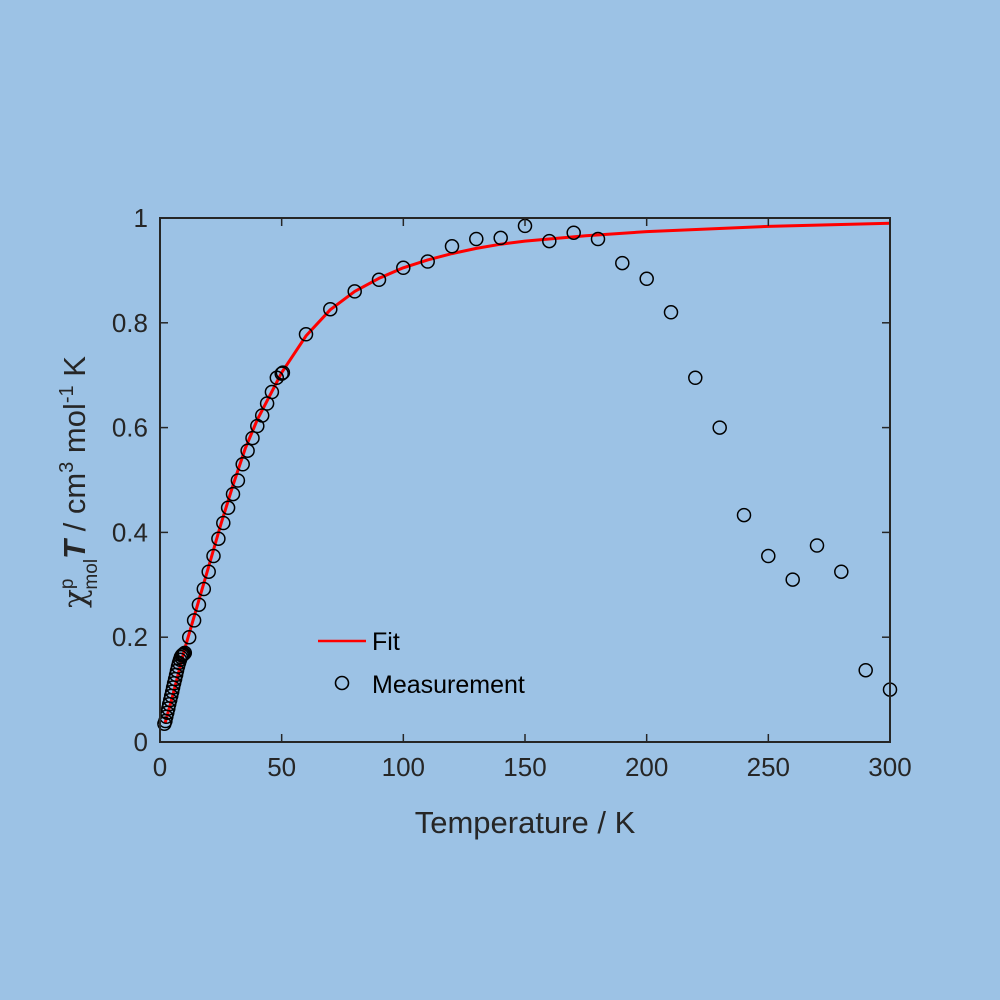 Image resolution: width=1000 pixels, height=1000 pixels. Describe the element at coordinates (130, 532) in the screenshot. I see `y-tick-label: 0.4` at that location.